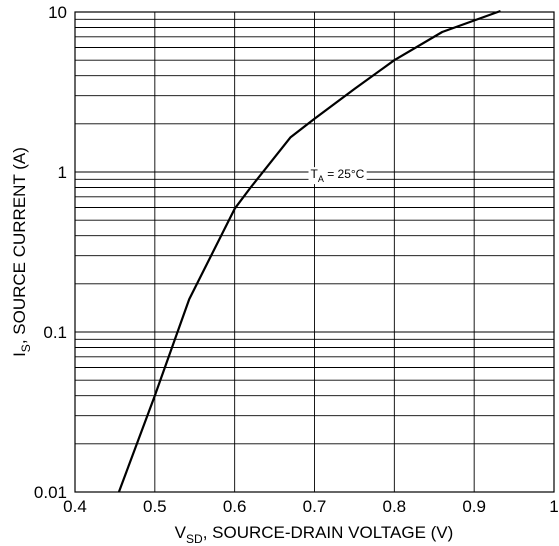  I want to click on y-tick-label: 0.1, so click(55, 332).